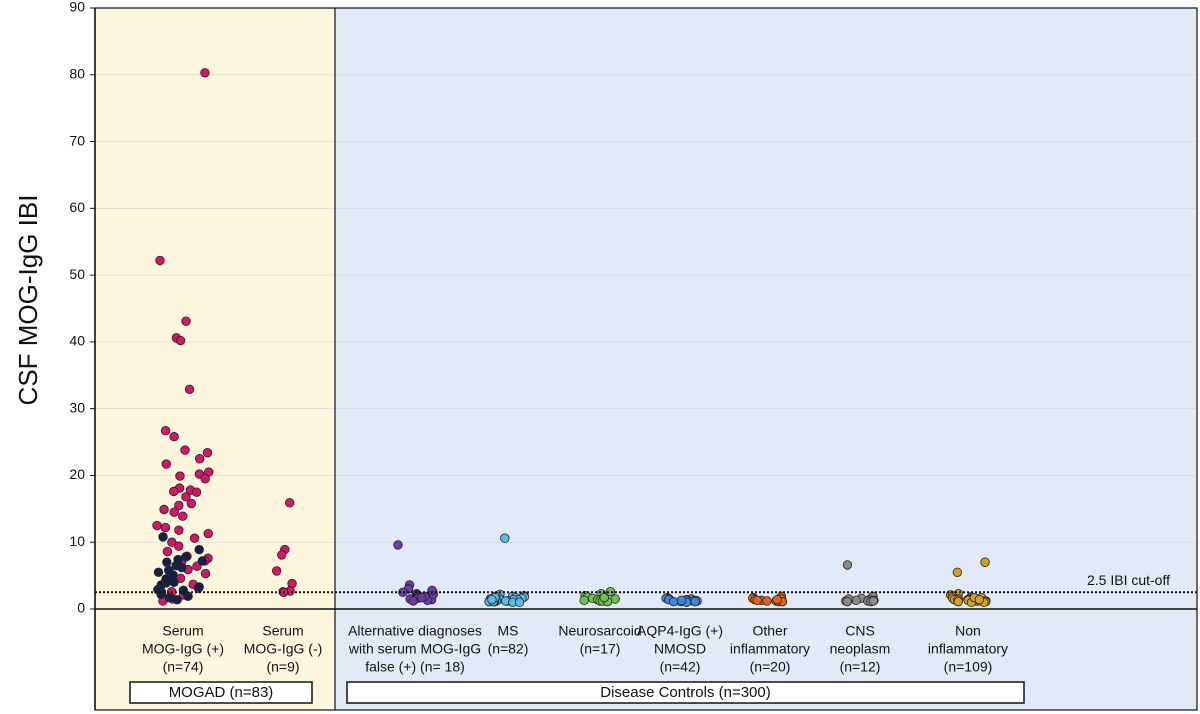  Describe the element at coordinates (282, 667) in the screenshot. I see `category-label: (n=9)` at that location.